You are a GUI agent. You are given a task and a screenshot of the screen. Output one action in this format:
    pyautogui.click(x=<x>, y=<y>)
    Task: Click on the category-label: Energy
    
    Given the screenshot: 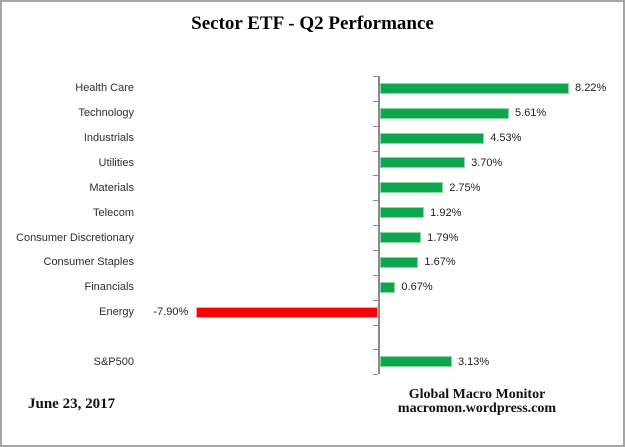 What is the action you would take?
    pyautogui.click(x=116, y=312)
    